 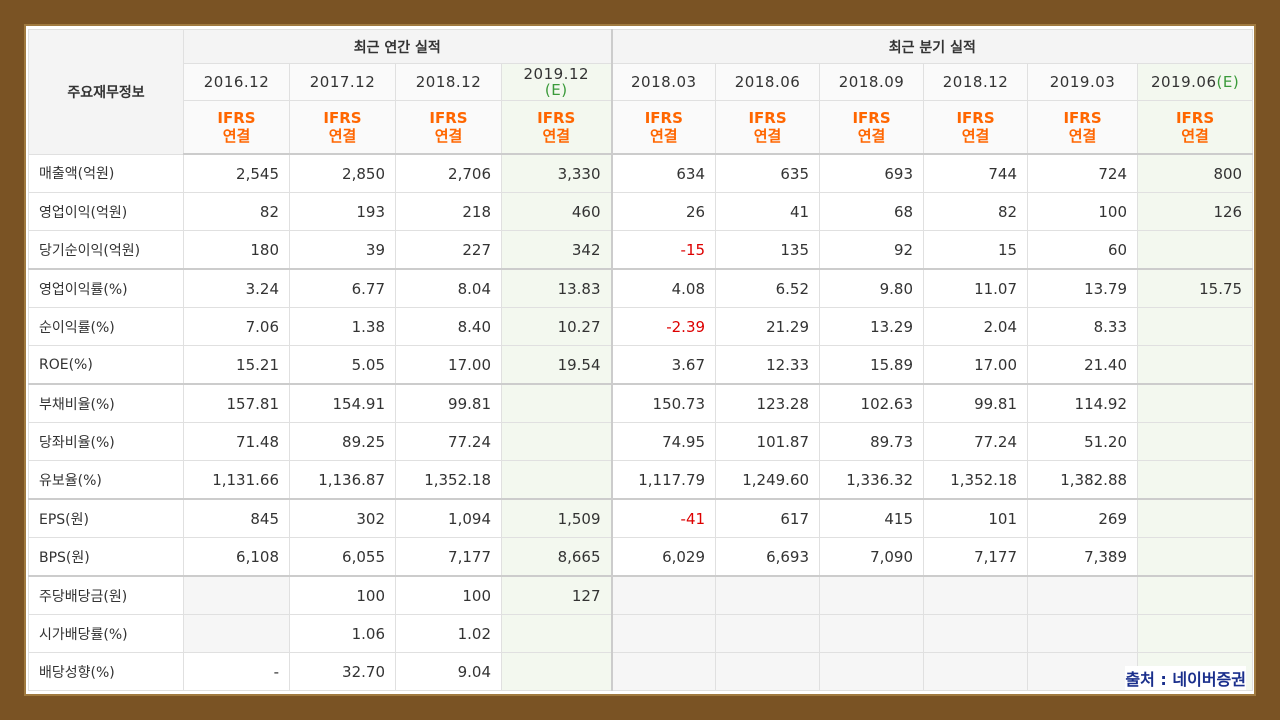 What do you see at coordinates (556, 595) in the screenshot?
I see `table-cell: 127` at bounding box center [556, 595].